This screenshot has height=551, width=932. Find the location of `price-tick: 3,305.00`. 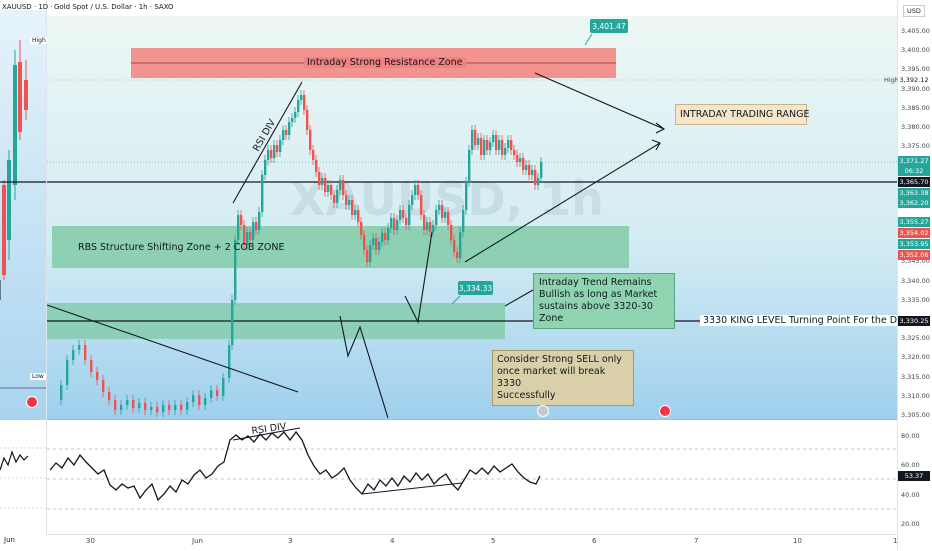

price-tick: 3,305.00 is located at coordinates (915, 415).